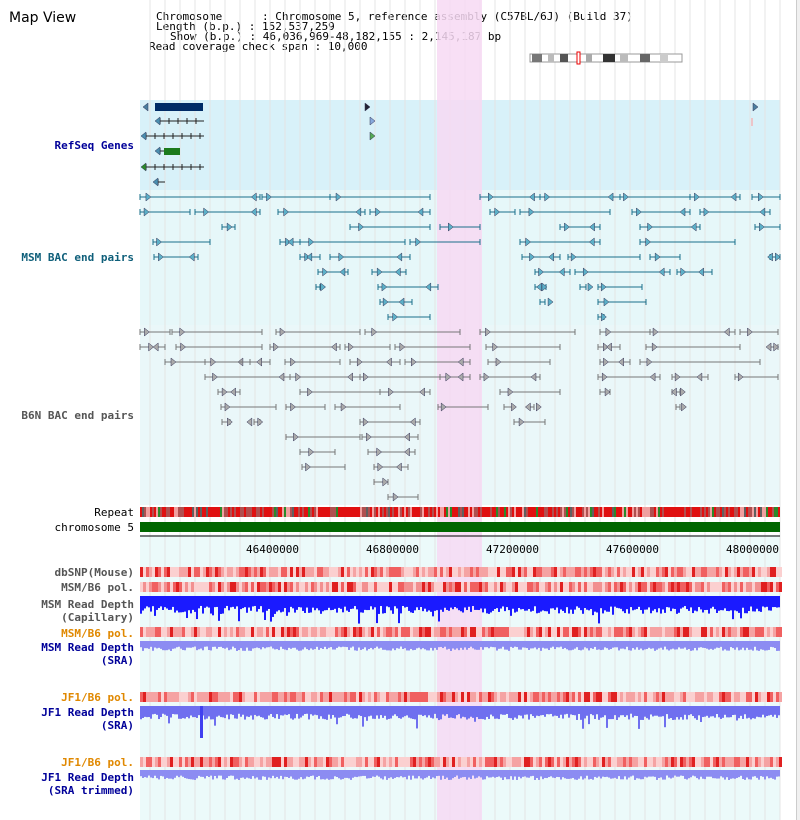  Describe the element at coordinates (87, 604) in the screenshot. I see `track-label-msm-read-depth-capillary: MSM Read Depth` at that location.